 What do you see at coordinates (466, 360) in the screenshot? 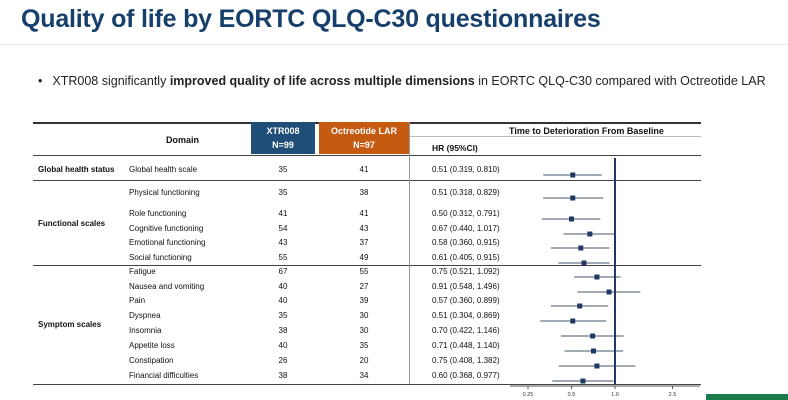
I see `hr-ci-label: 0.75 (0.408, 1.382)` at bounding box center [466, 360].